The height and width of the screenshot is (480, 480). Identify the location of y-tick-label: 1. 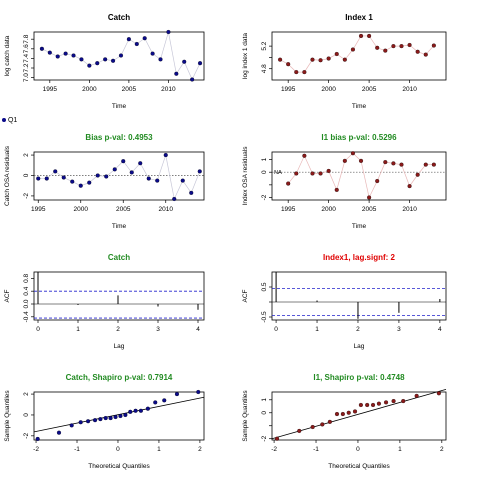
(264, 159).